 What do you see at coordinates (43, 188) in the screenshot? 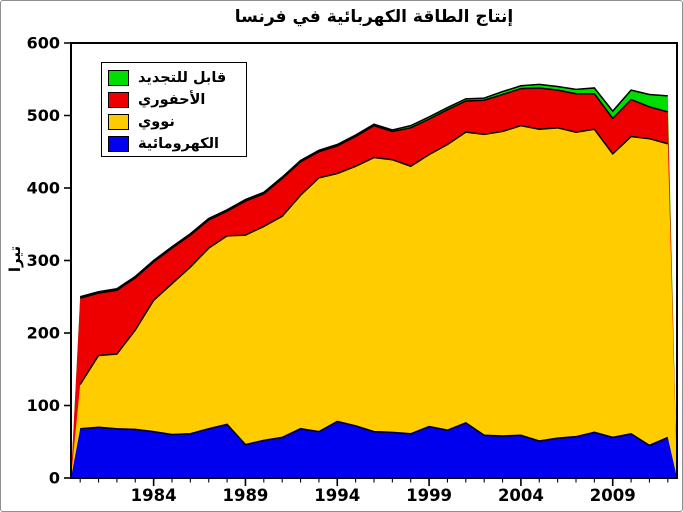
I see `y-tick-label: 400` at bounding box center [43, 188].